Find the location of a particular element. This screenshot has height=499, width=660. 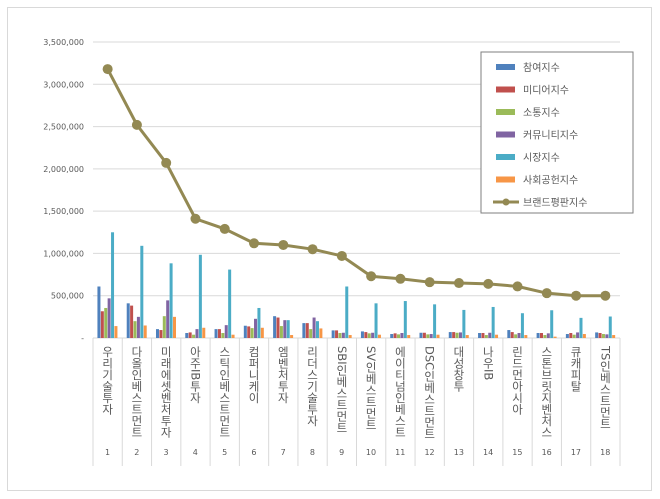

category-label: 대성창투 is located at coordinates (458, 369).